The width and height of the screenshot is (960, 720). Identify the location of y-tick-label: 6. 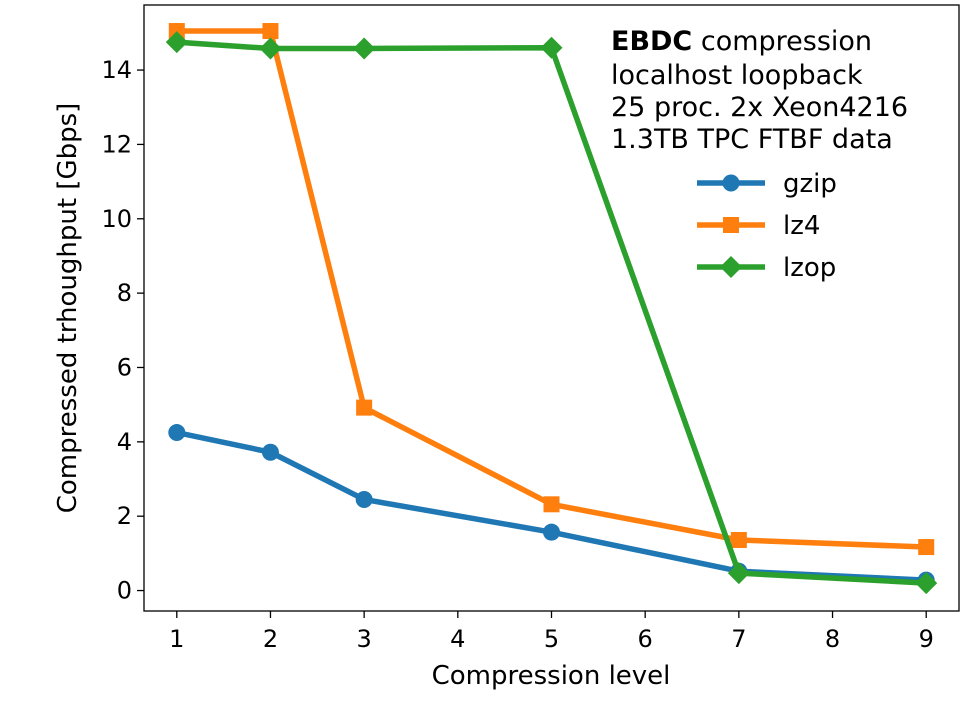
(124, 367).